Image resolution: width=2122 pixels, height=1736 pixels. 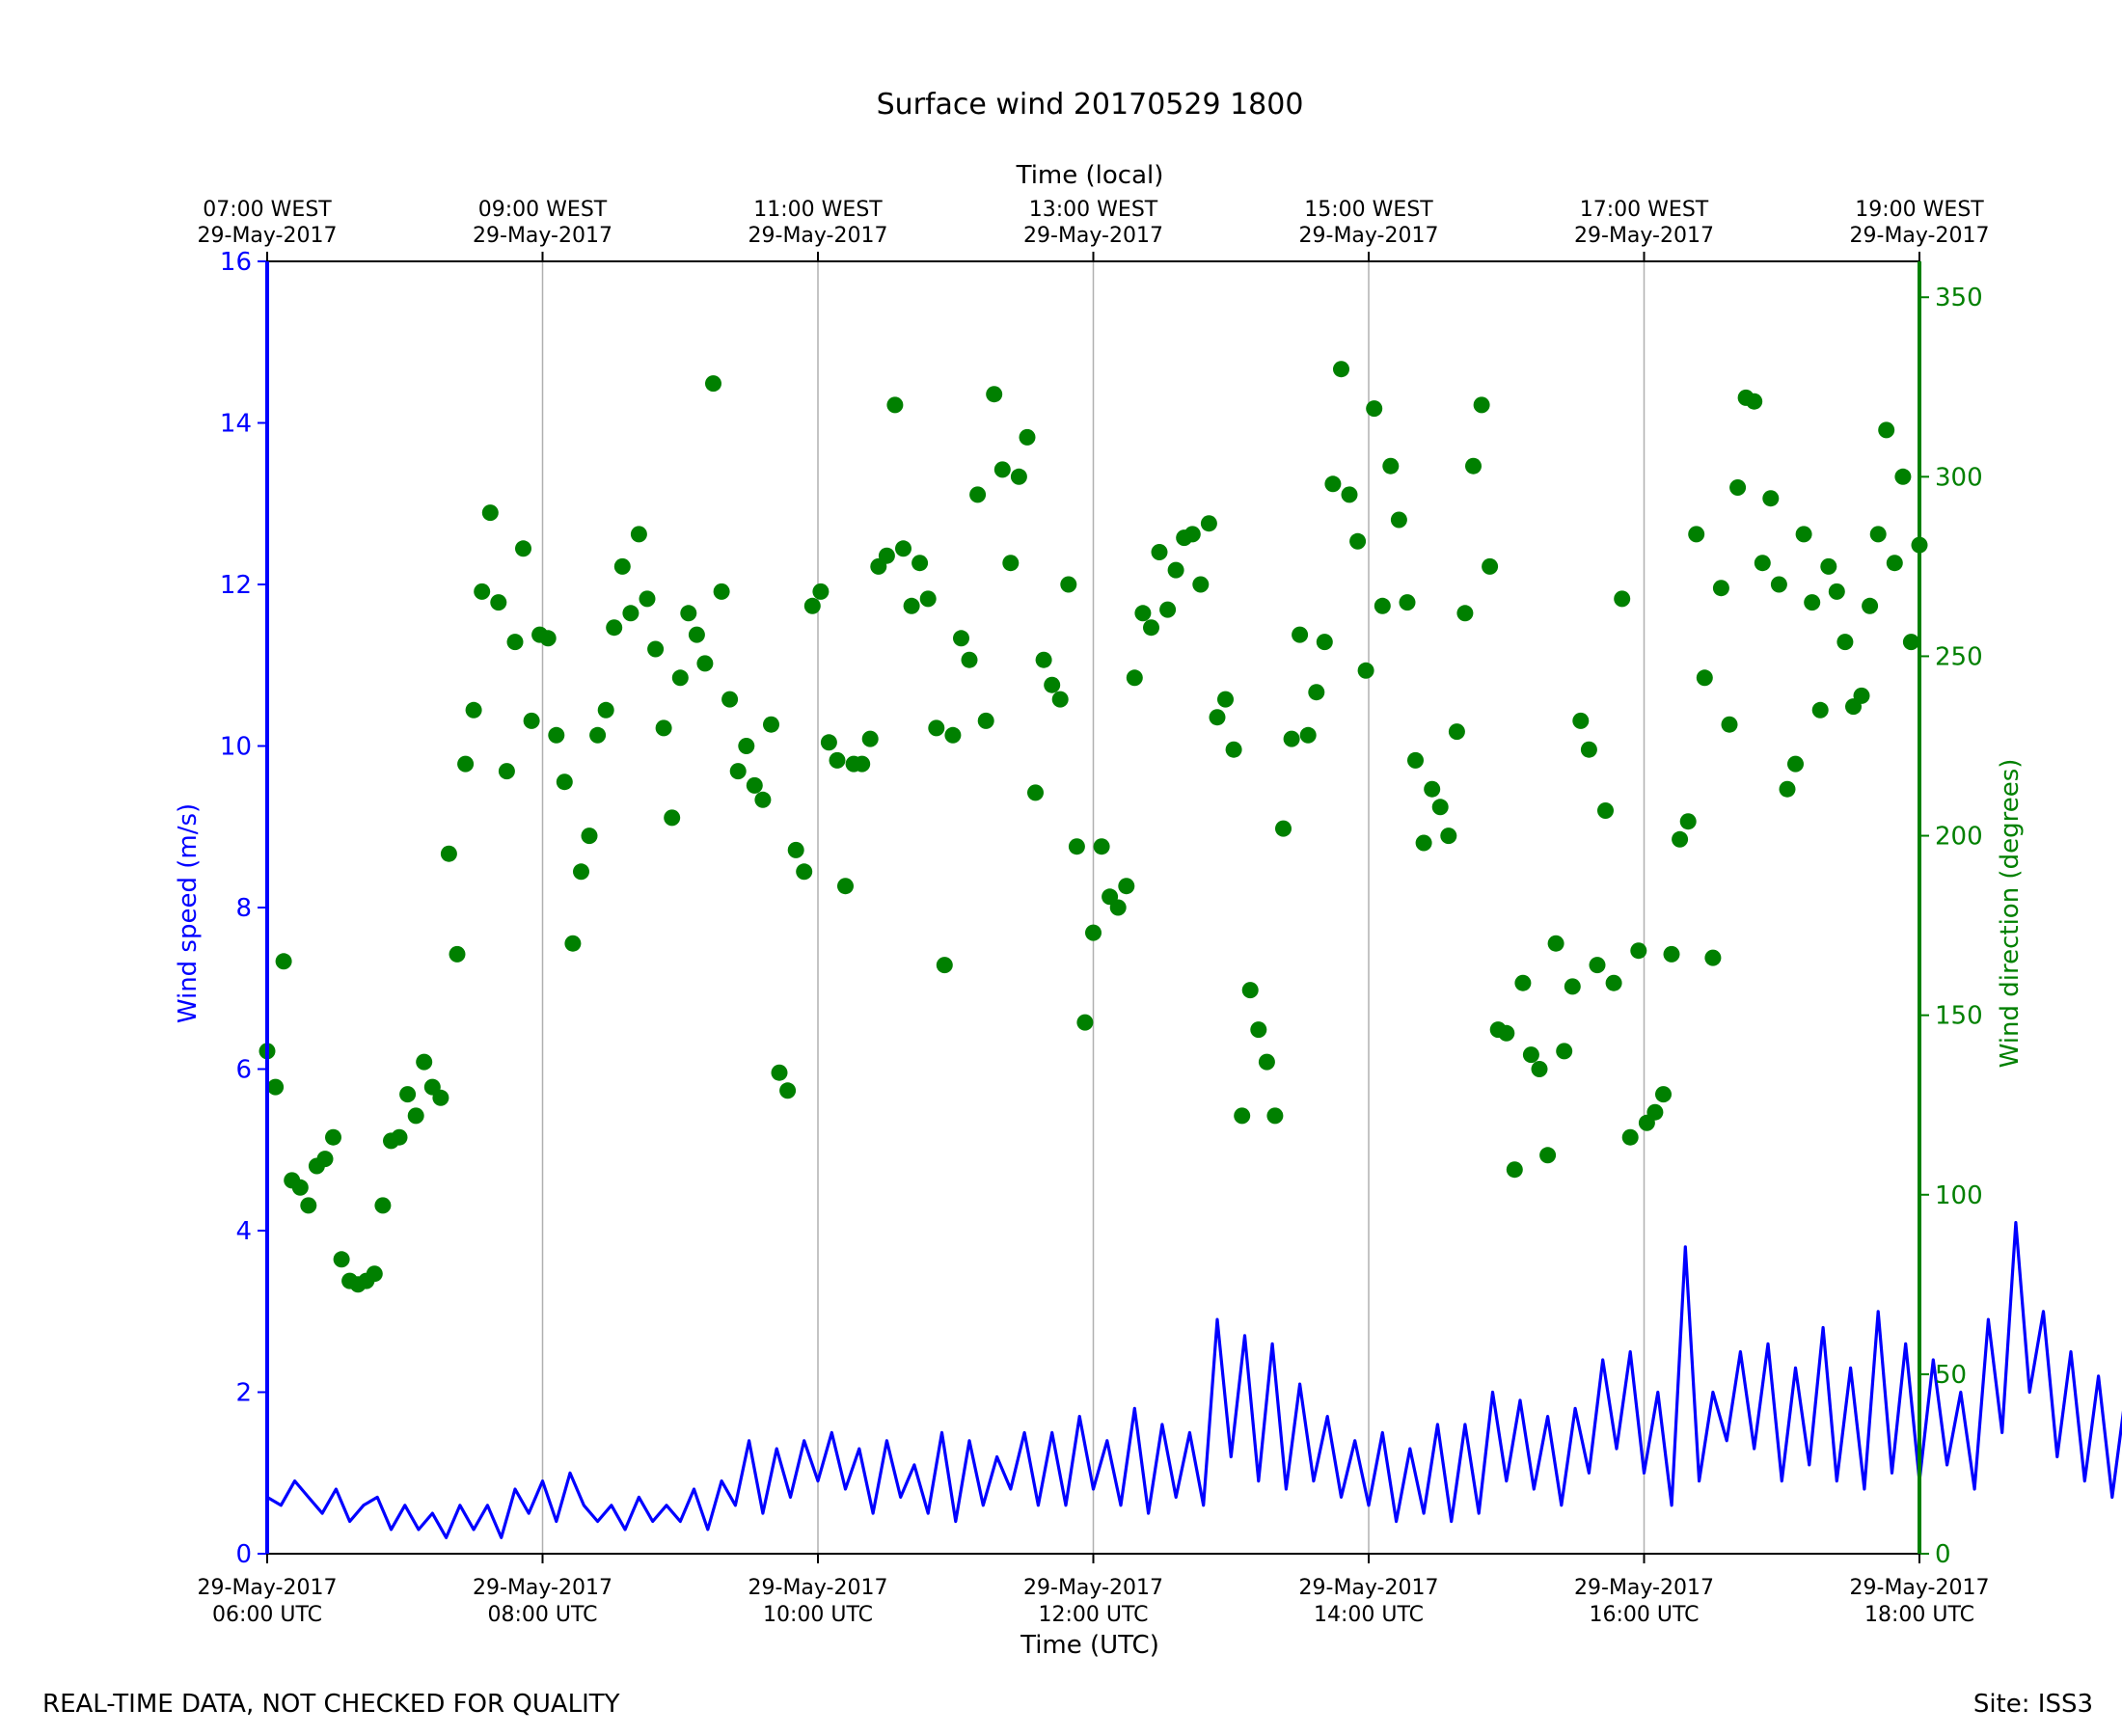 I want to click on y-tick-label: 14, so click(x=236, y=424).